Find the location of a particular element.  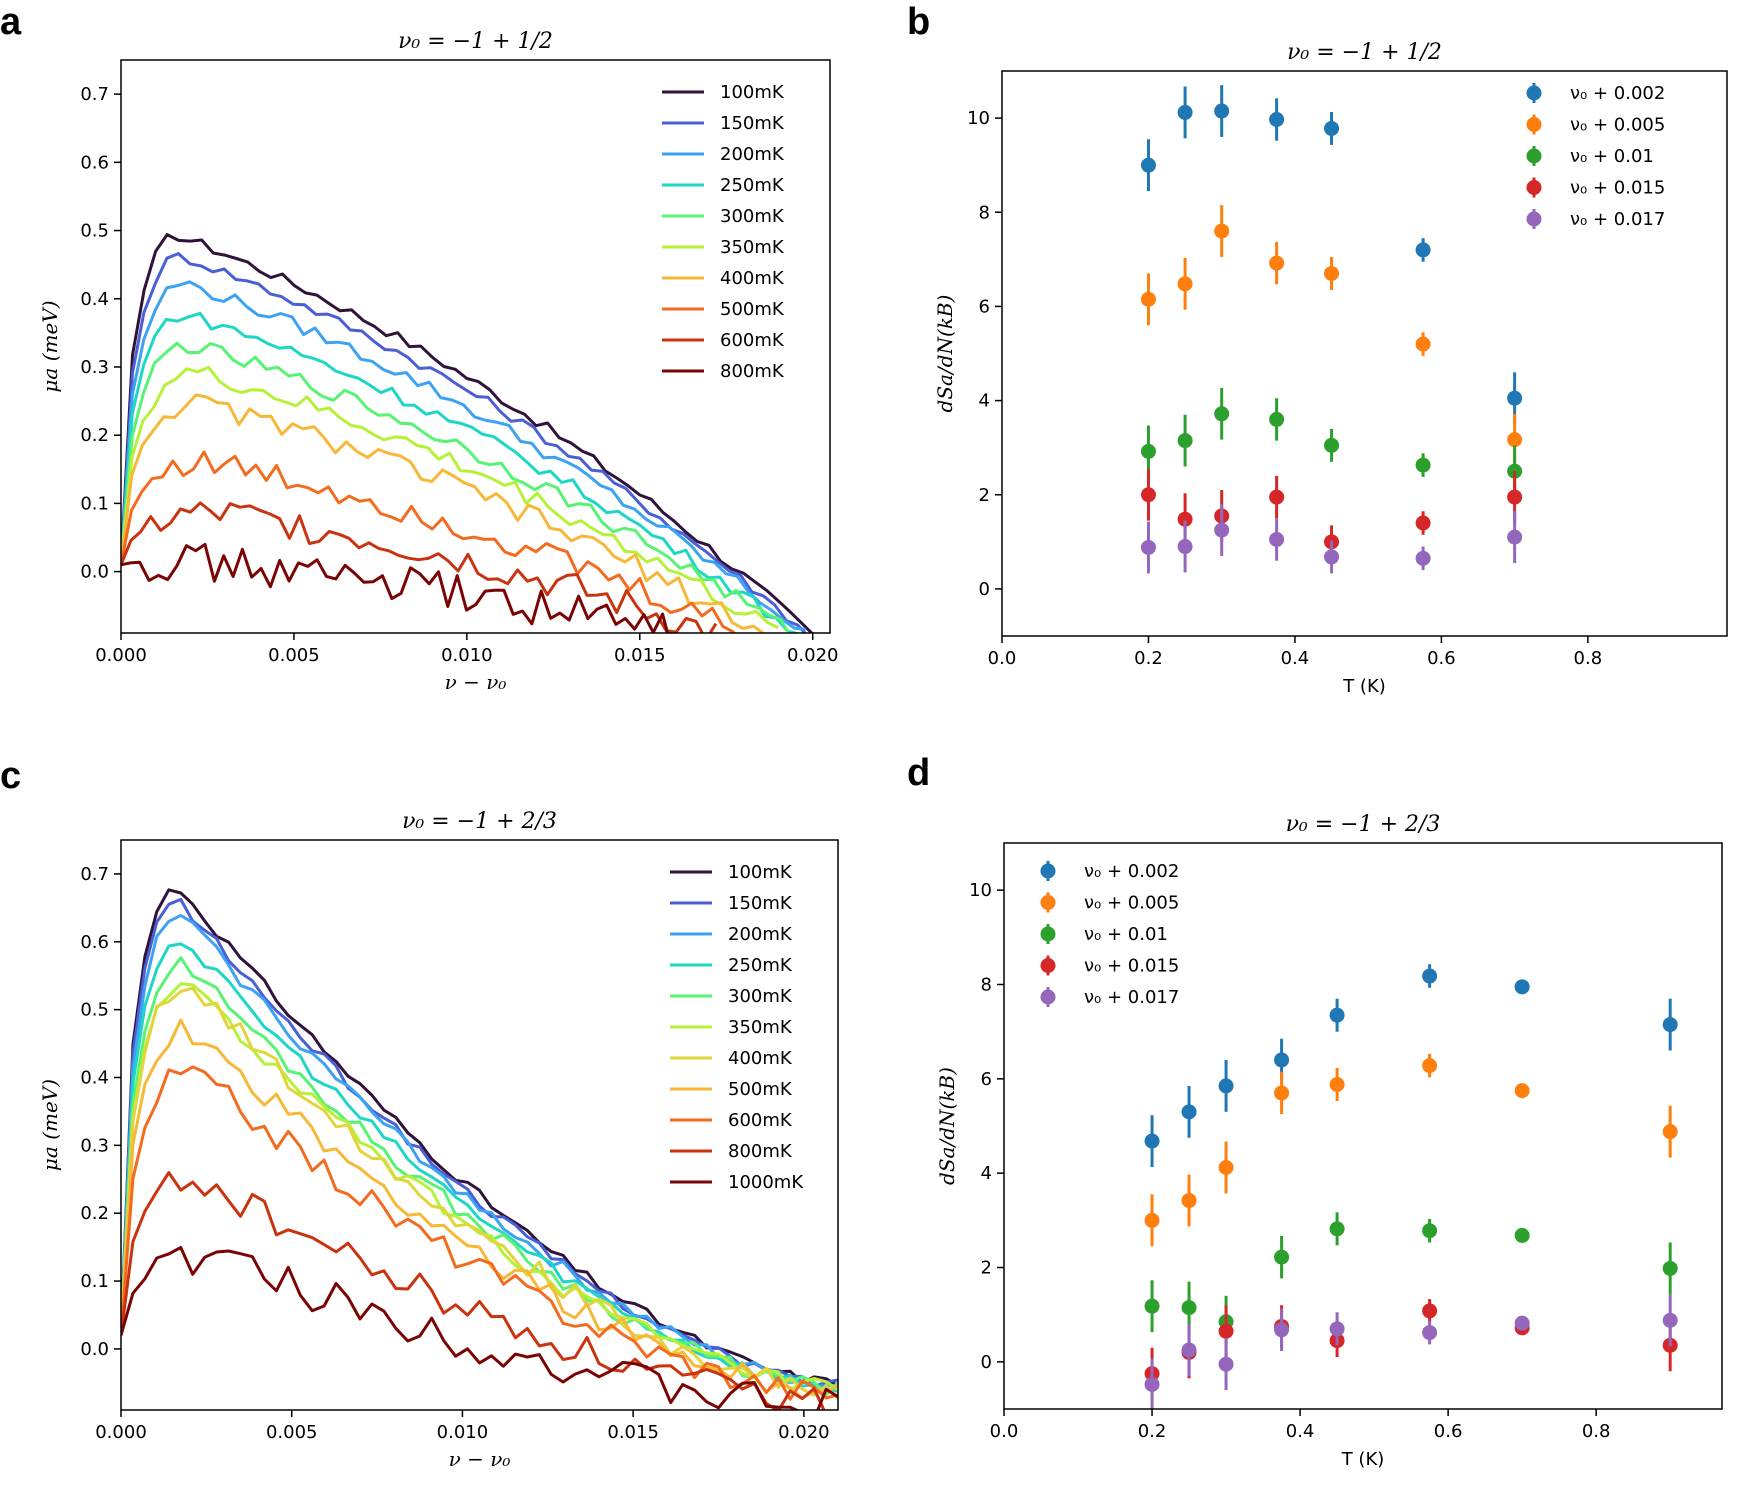

series-line-100mK is located at coordinates (467, 433).